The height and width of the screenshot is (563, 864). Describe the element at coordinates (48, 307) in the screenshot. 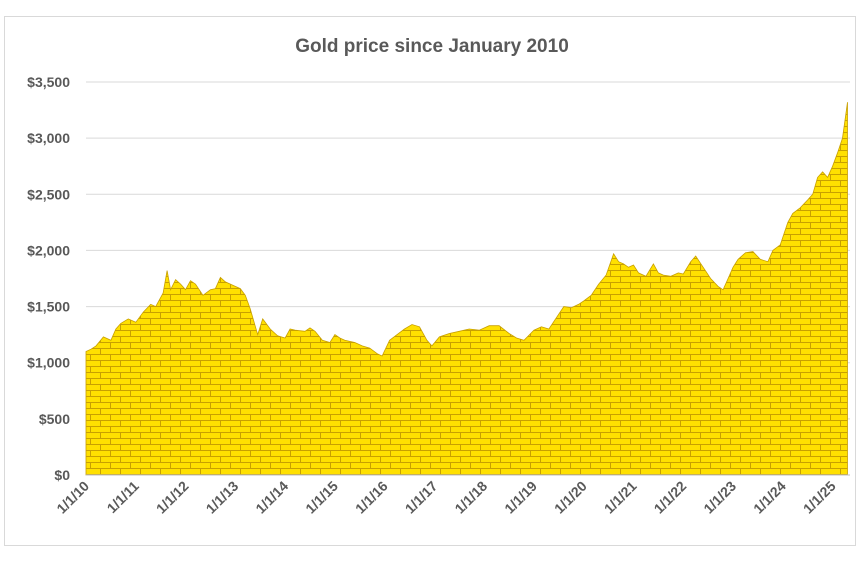

I see `y-tick-label: $1,500` at that location.